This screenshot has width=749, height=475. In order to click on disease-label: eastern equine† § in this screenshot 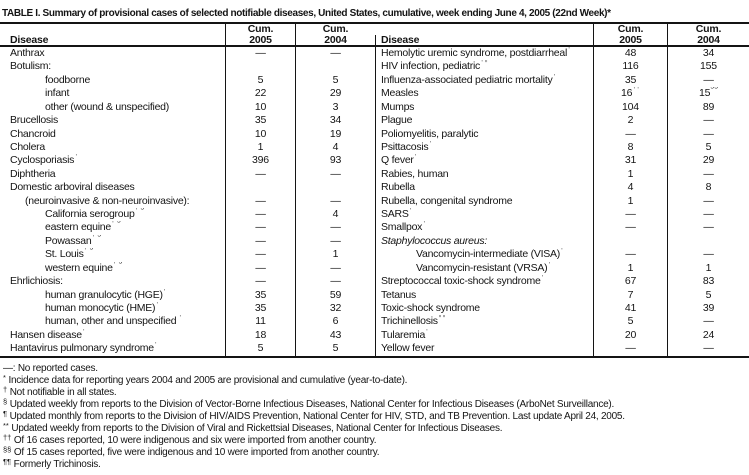, I will do `click(112, 227)`.